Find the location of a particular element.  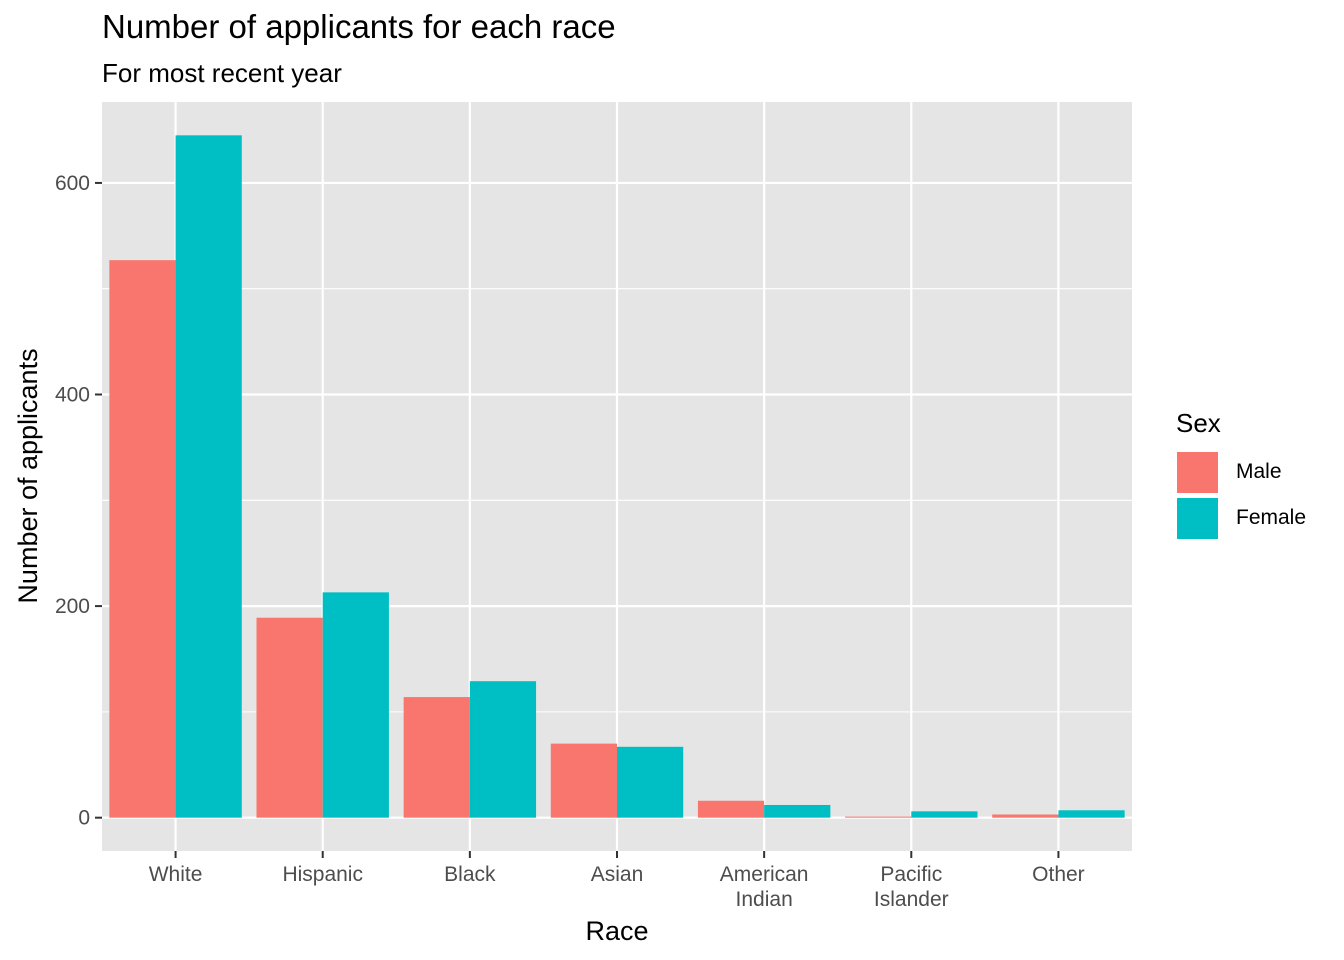

chart-subtitle: For most recent year is located at coordinates (222, 73).